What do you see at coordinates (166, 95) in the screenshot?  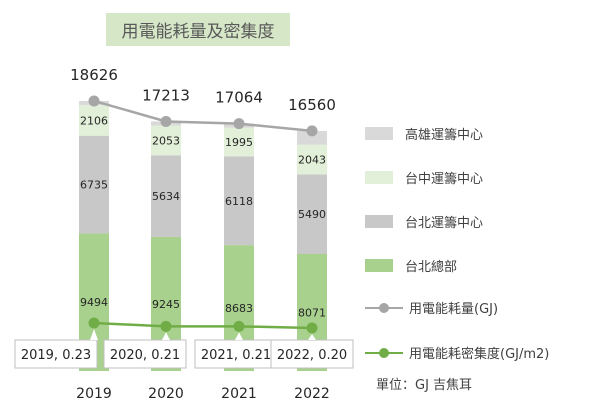 I see `total-value-label: 17213` at bounding box center [166, 95].